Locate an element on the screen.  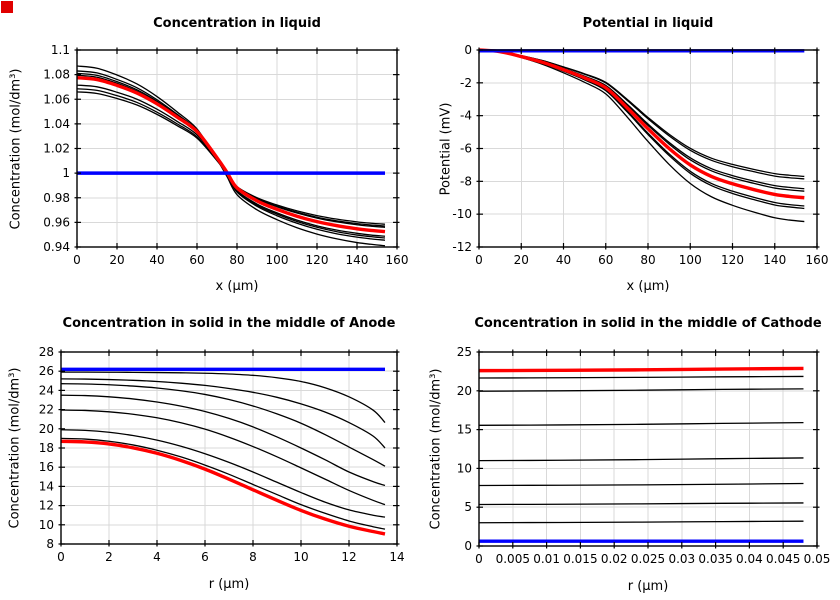
y-tick-label: 18 is located at coordinates (46, 448).